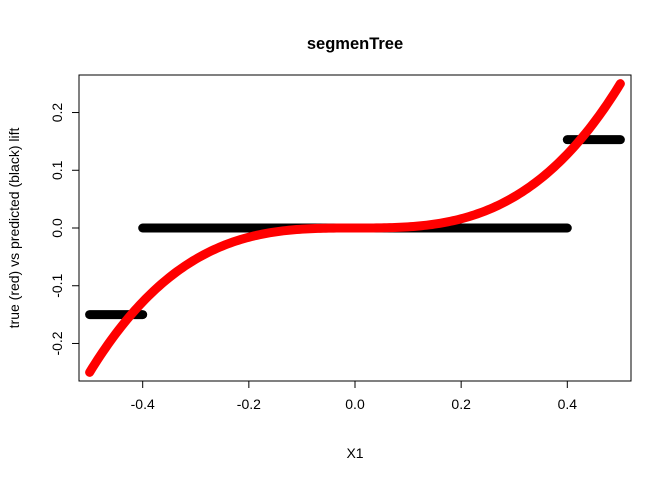 Image resolution: width=672 pixels, height=480 pixels. I want to click on chart-title: segmenTree, so click(355, 44).